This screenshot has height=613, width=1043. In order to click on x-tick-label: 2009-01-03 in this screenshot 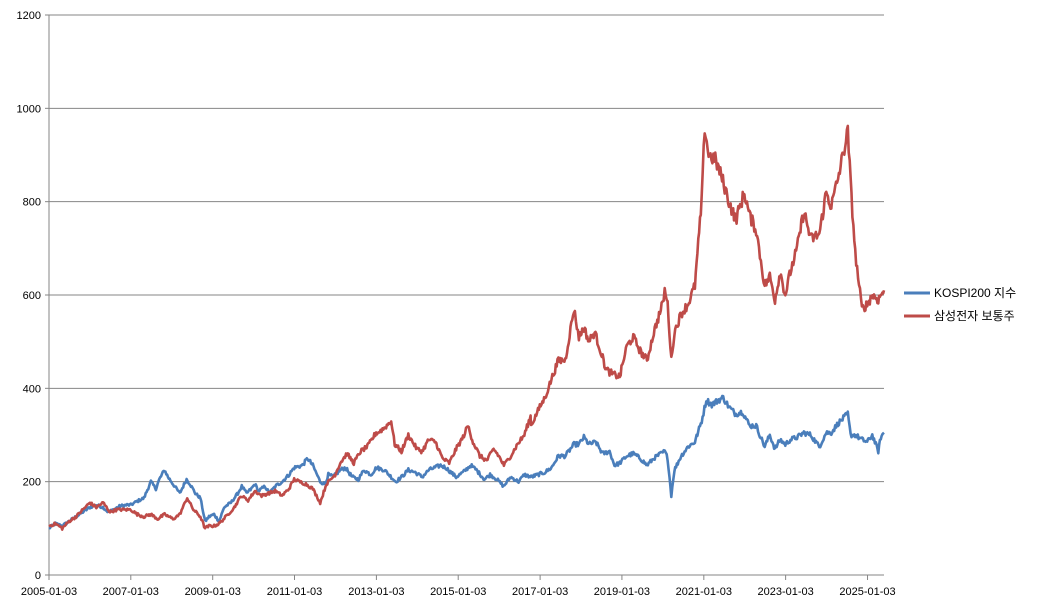, I will do `click(213, 592)`.